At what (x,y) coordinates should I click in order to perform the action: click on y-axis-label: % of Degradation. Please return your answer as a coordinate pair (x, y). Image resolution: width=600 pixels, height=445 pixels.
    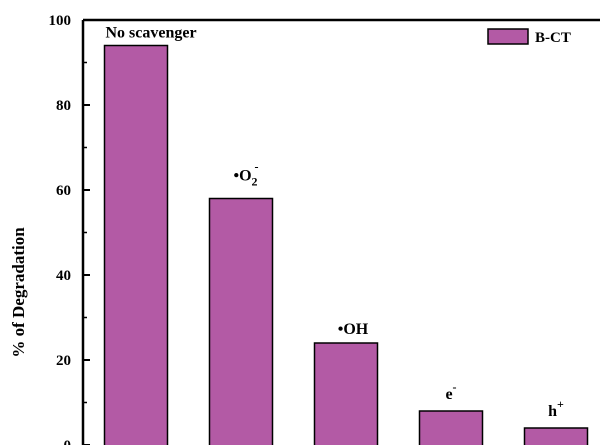
    Looking at the image, I should click on (18, 292).